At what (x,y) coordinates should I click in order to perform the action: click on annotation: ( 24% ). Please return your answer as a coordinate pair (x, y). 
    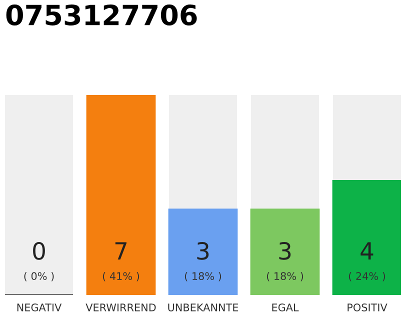
    Looking at the image, I should click on (367, 277).